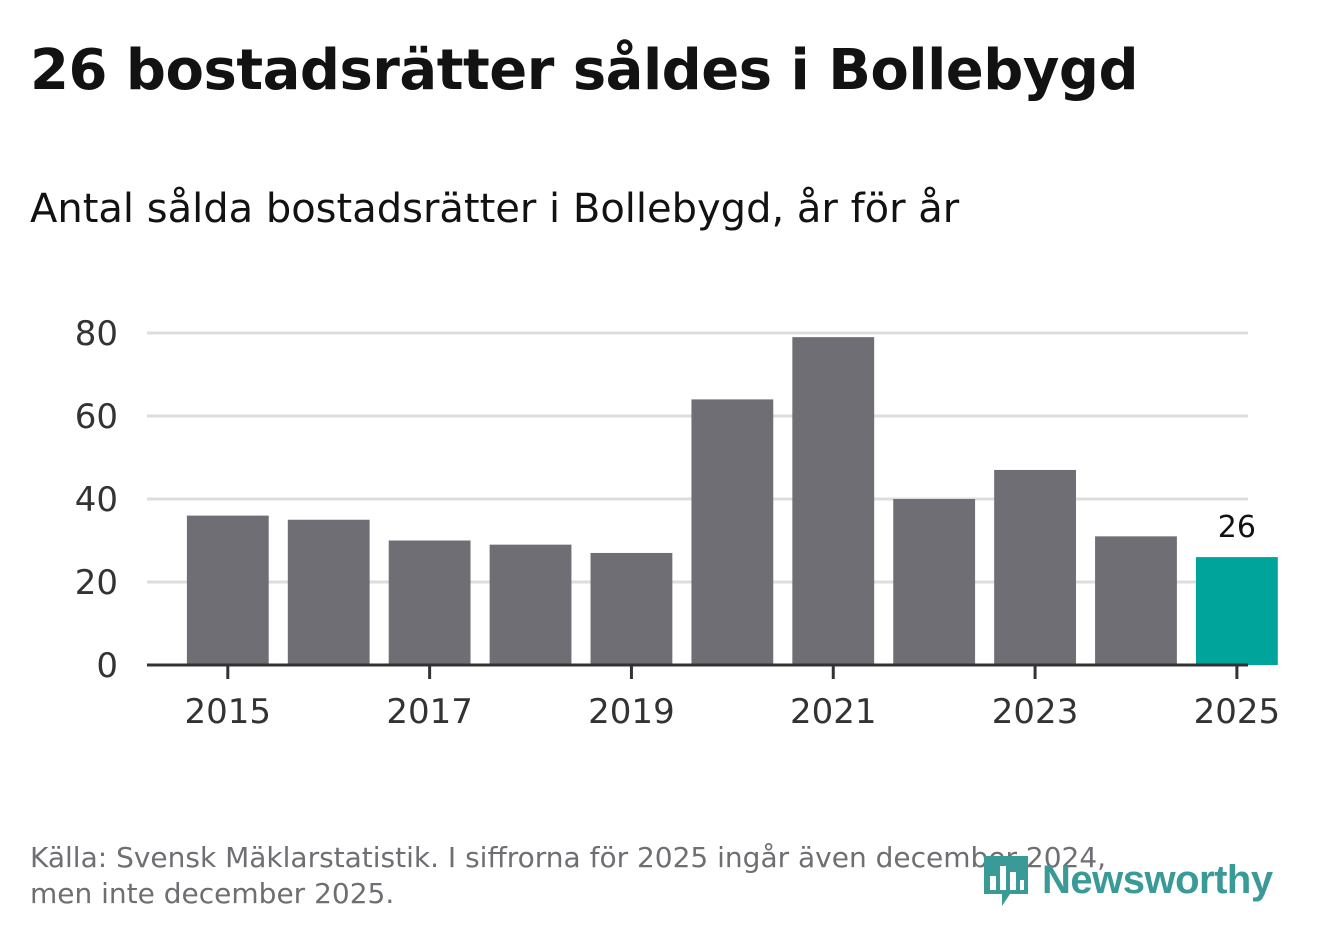 This screenshot has height=939, width=1322. Describe the element at coordinates (429, 712) in the screenshot. I see `x-tick-label: 2017` at that location.